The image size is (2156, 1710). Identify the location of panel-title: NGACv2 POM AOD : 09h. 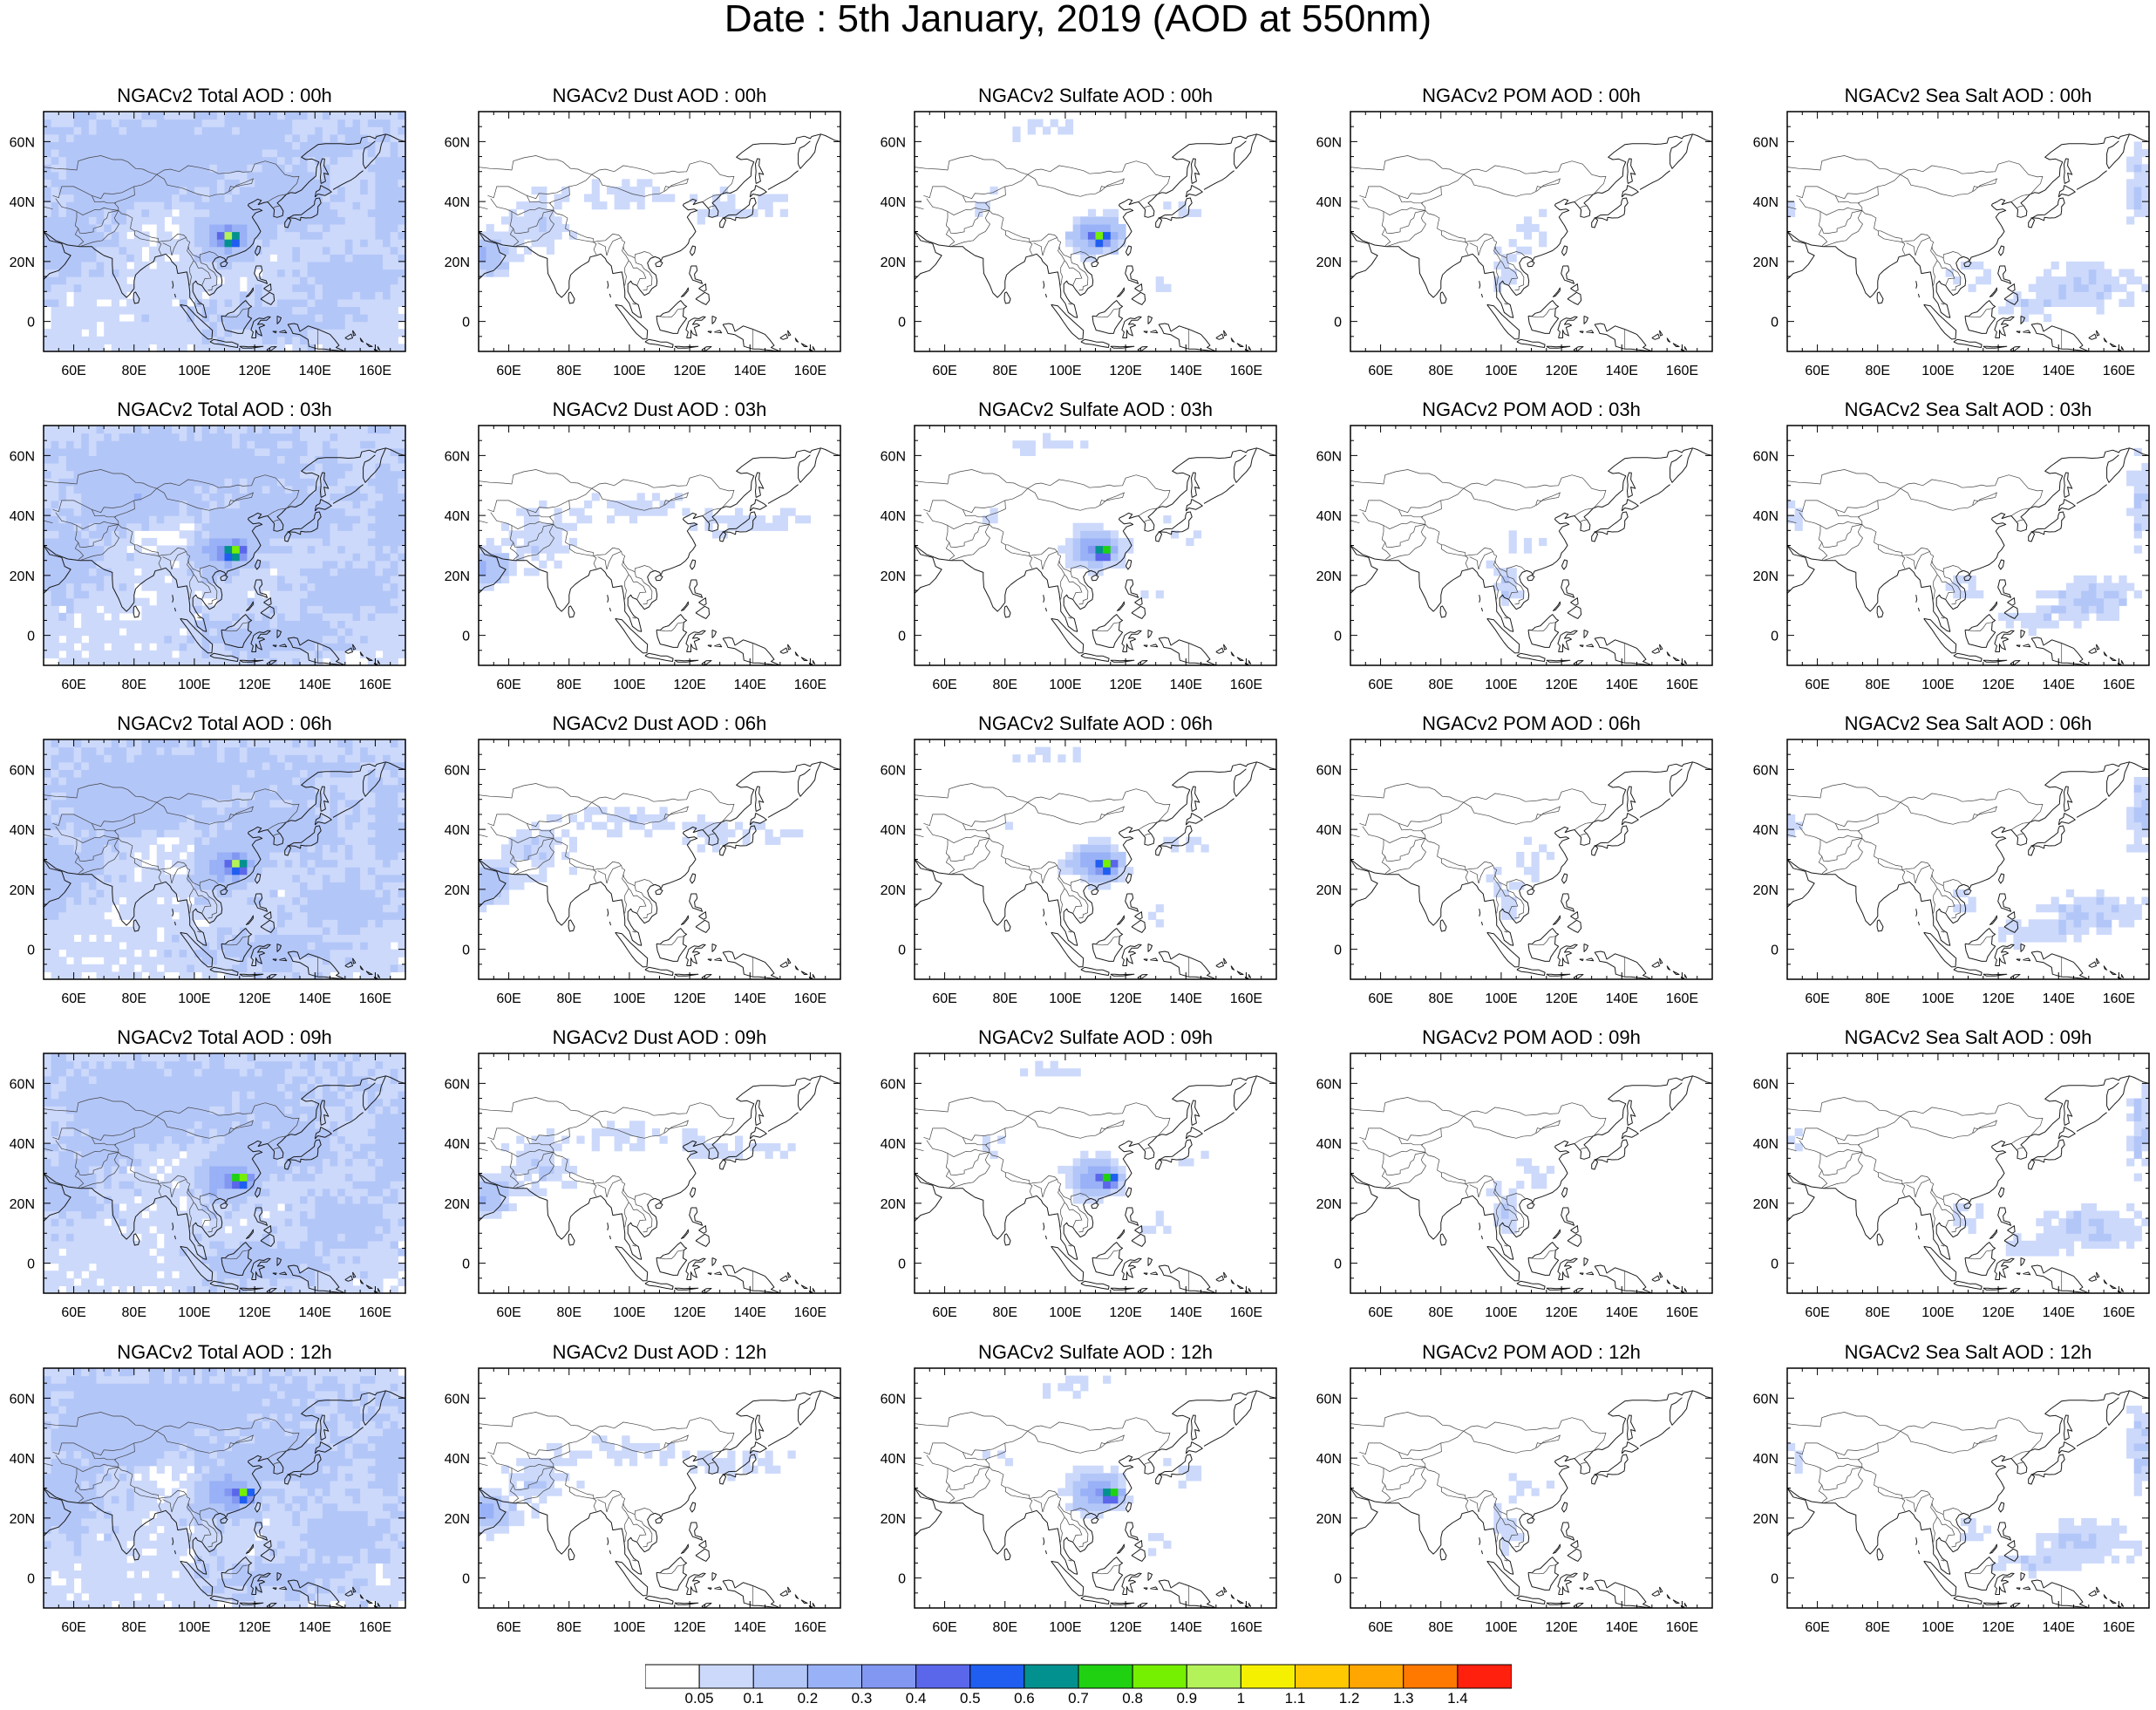
(1531, 1037).